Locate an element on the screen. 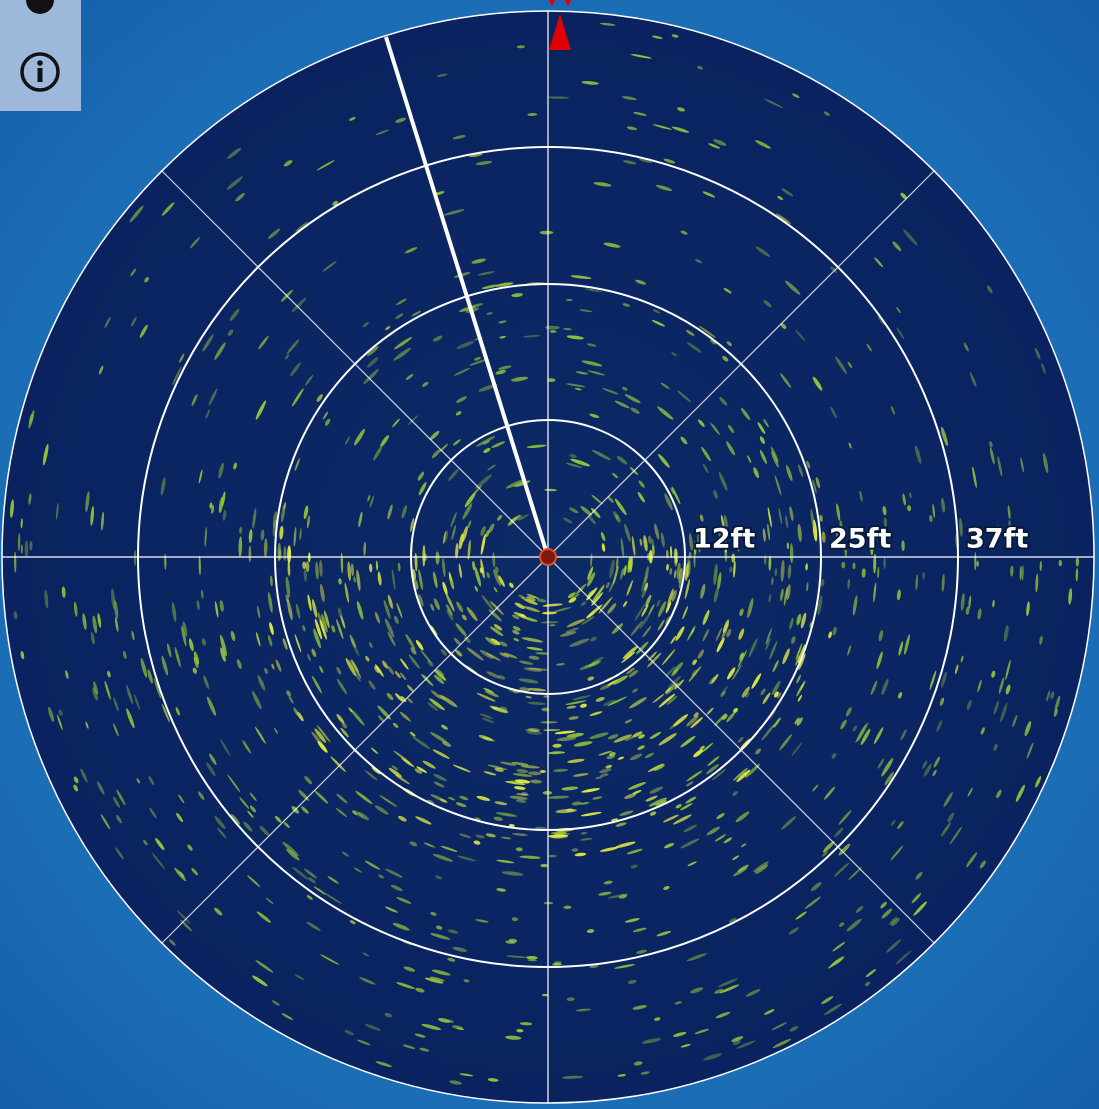  info-button is located at coordinates (40, 72).